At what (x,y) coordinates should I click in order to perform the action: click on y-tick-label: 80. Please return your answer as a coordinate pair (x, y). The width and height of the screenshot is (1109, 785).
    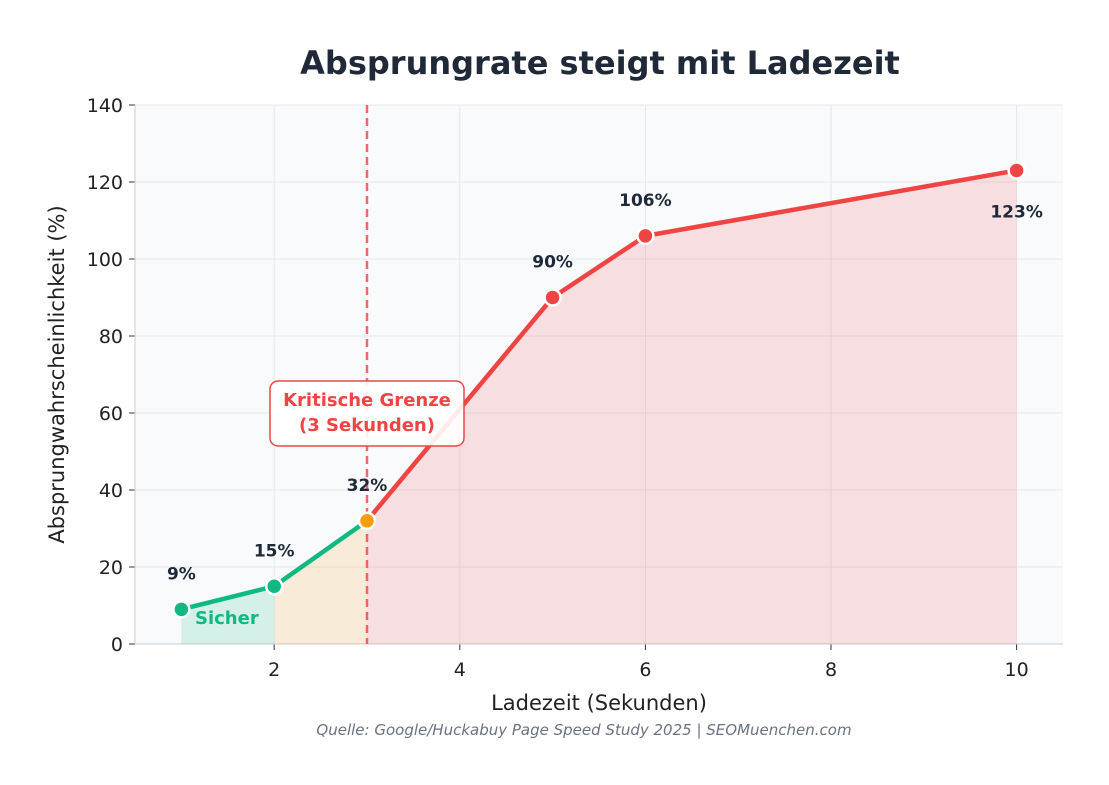
    Looking at the image, I should click on (111, 337).